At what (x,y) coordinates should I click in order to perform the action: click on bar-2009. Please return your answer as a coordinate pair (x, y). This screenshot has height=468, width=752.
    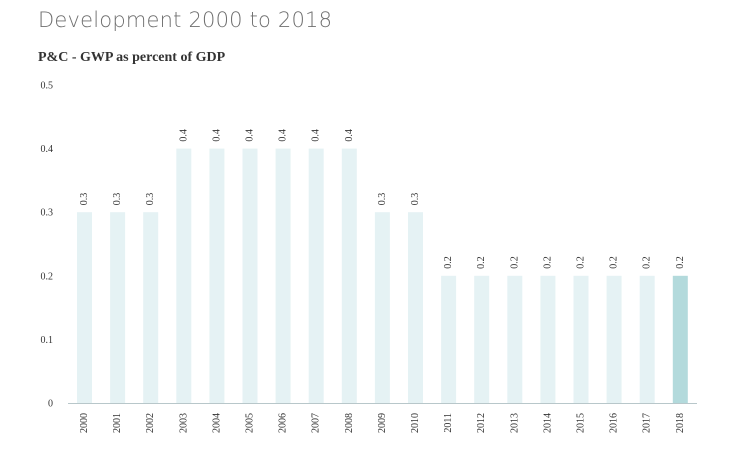
    Looking at the image, I should click on (382, 307).